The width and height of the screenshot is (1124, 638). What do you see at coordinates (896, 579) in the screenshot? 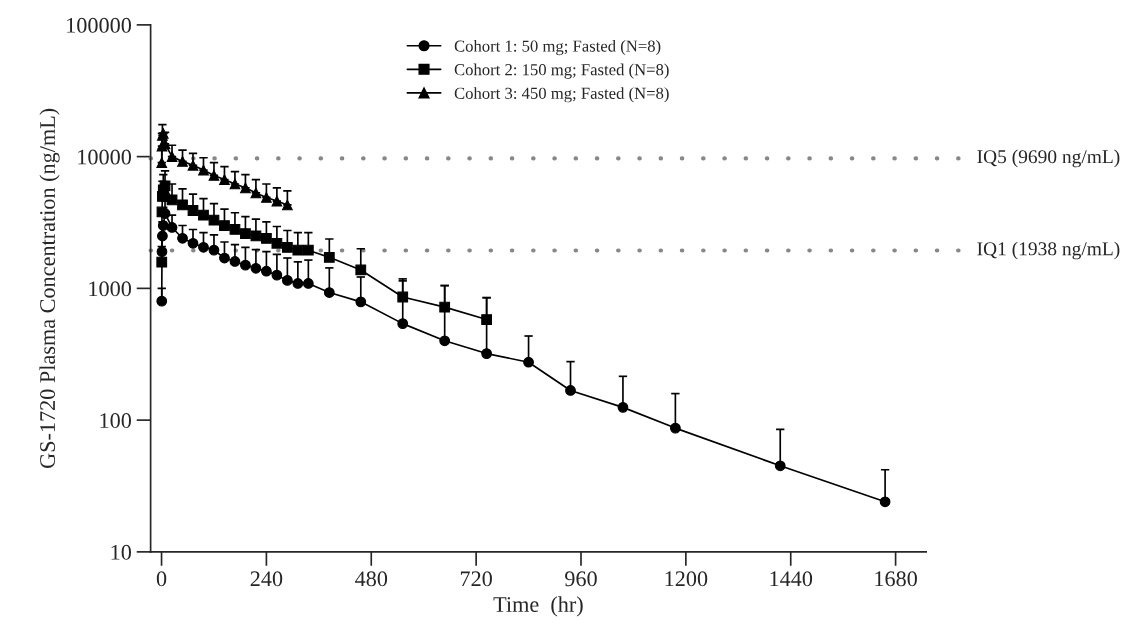
I see `x-tick-label: 1680` at bounding box center [896, 579].